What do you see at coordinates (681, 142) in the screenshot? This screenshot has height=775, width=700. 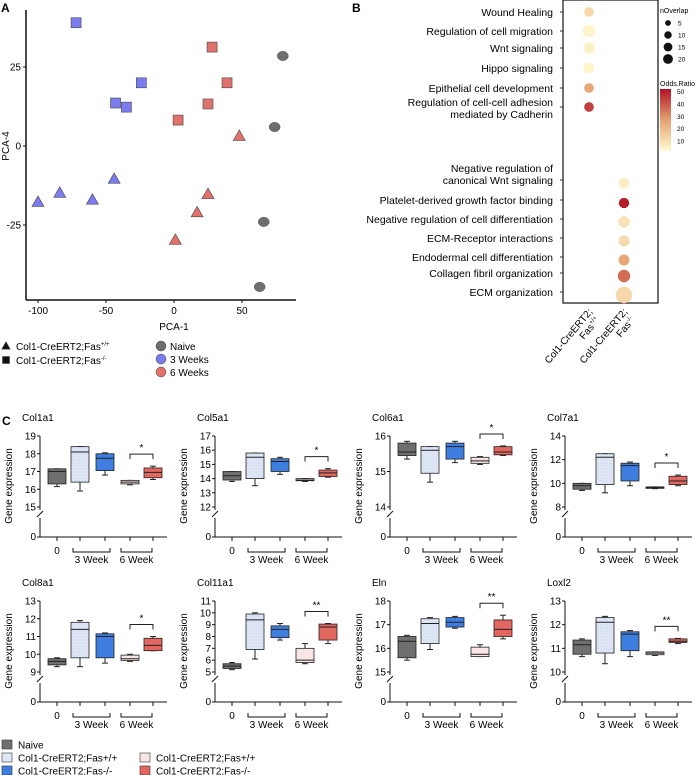 I see `color-legend-label: 10` at bounding box center [681, 142].